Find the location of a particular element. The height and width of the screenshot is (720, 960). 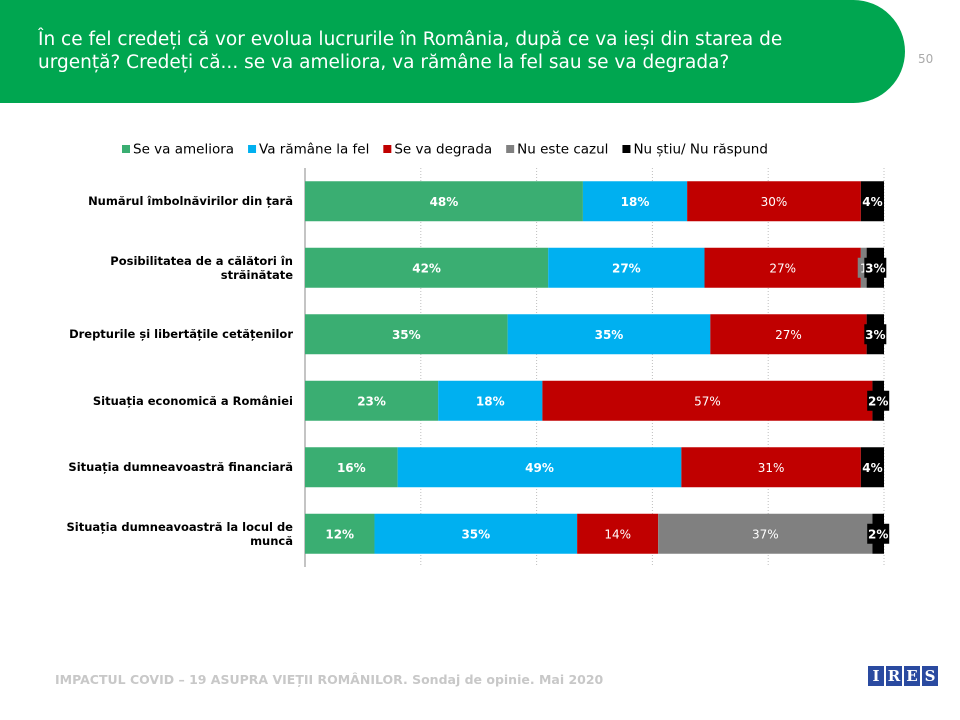

data-label: 23% is located at coordinates (371, 401).